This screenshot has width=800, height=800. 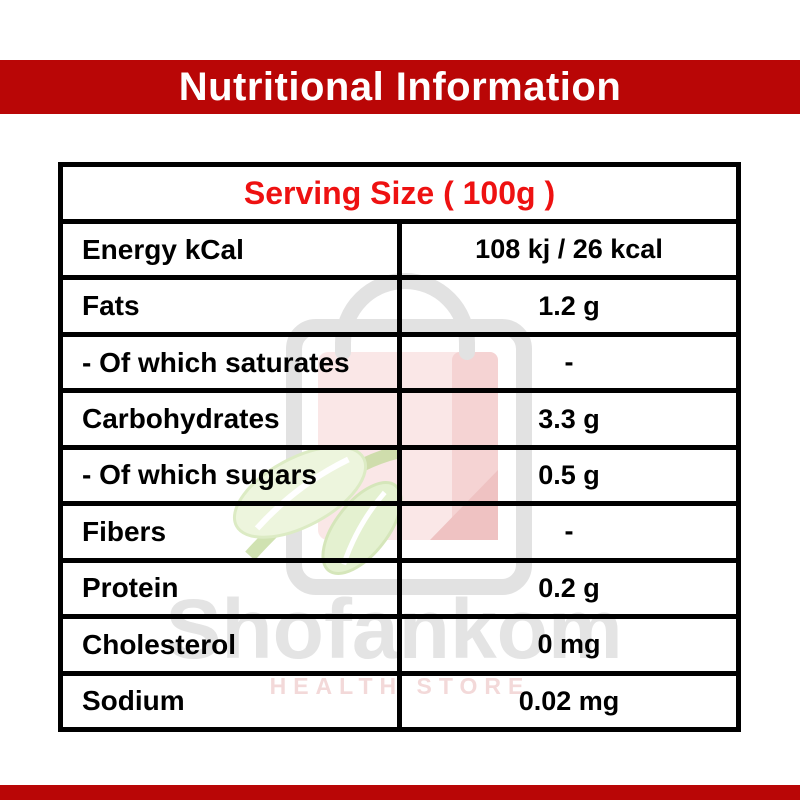 I want to click on row-value: 0.2 g, so click(x=566, y=588).